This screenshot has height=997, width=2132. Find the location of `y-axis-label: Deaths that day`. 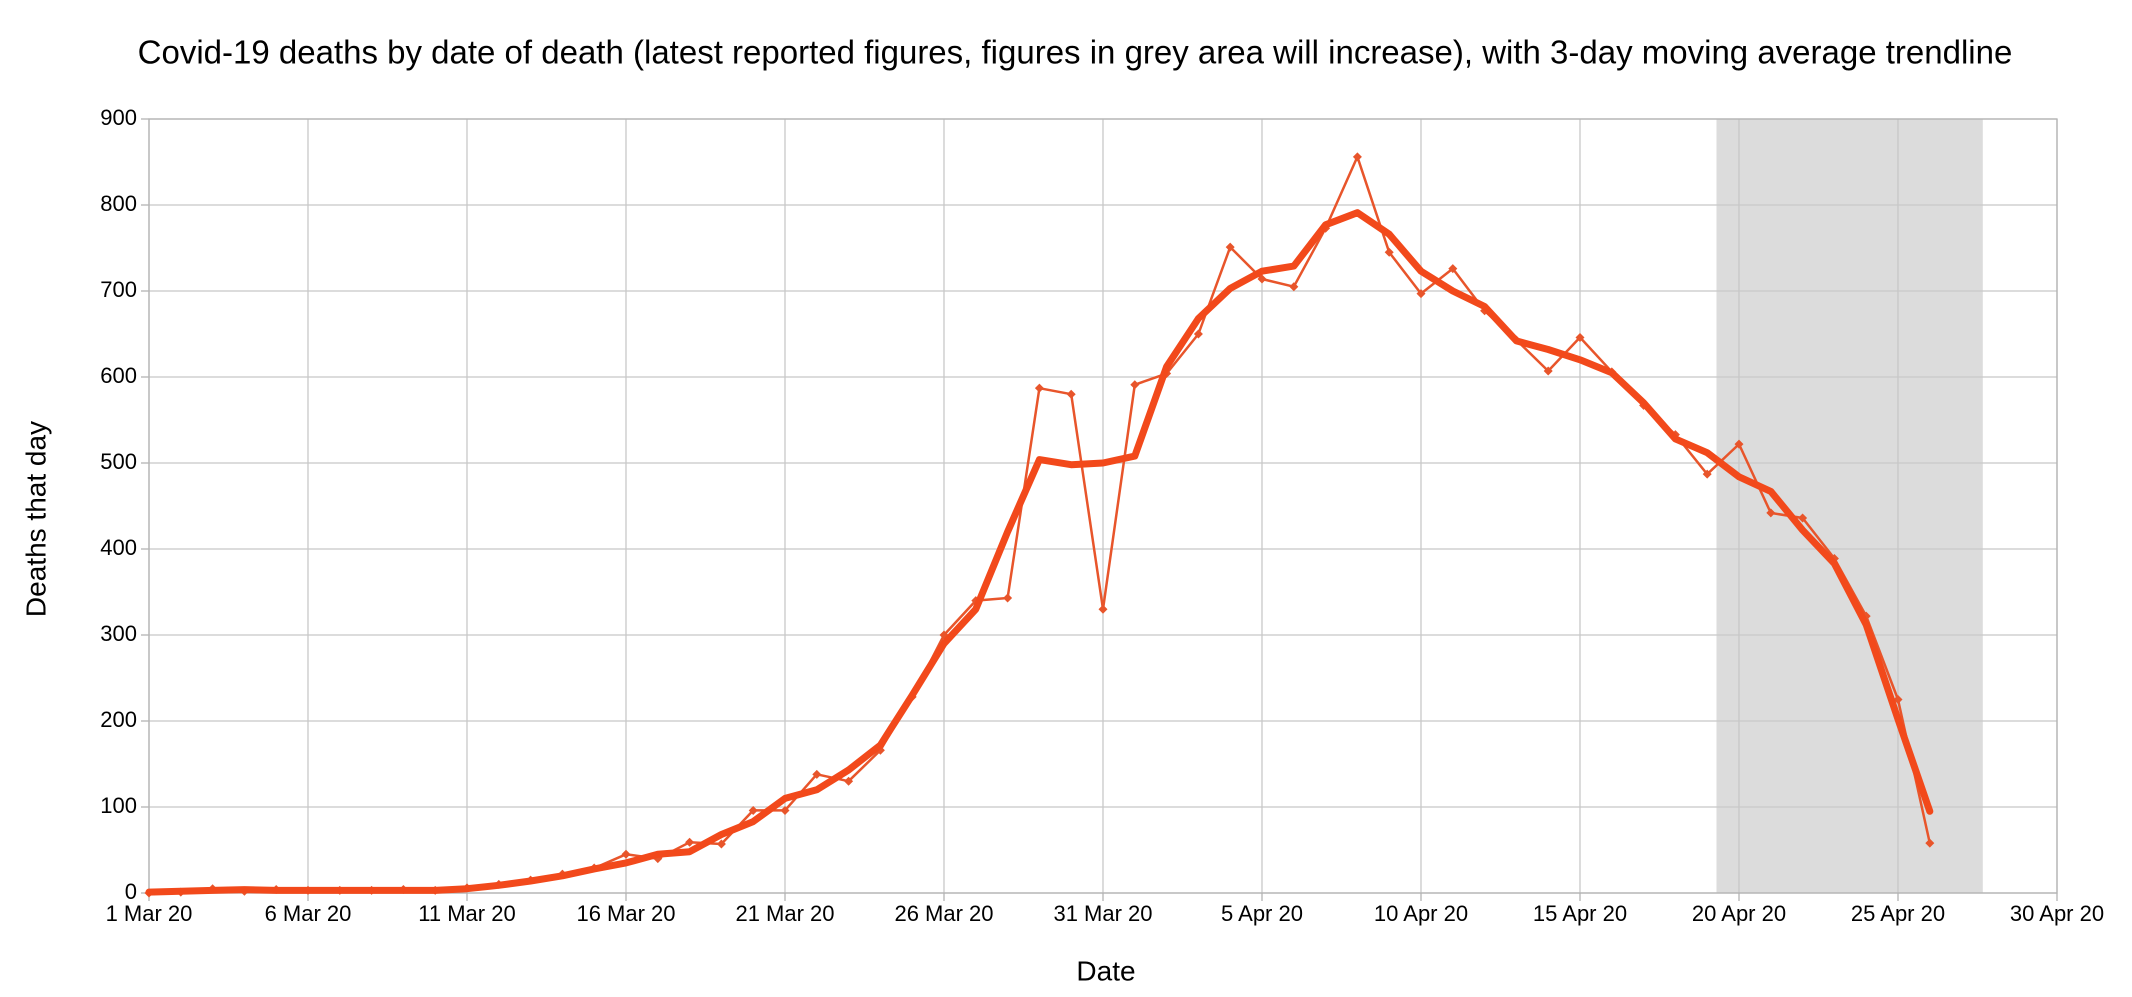

y-axis-label: Deaths that day is located at coordinates (35, 519).